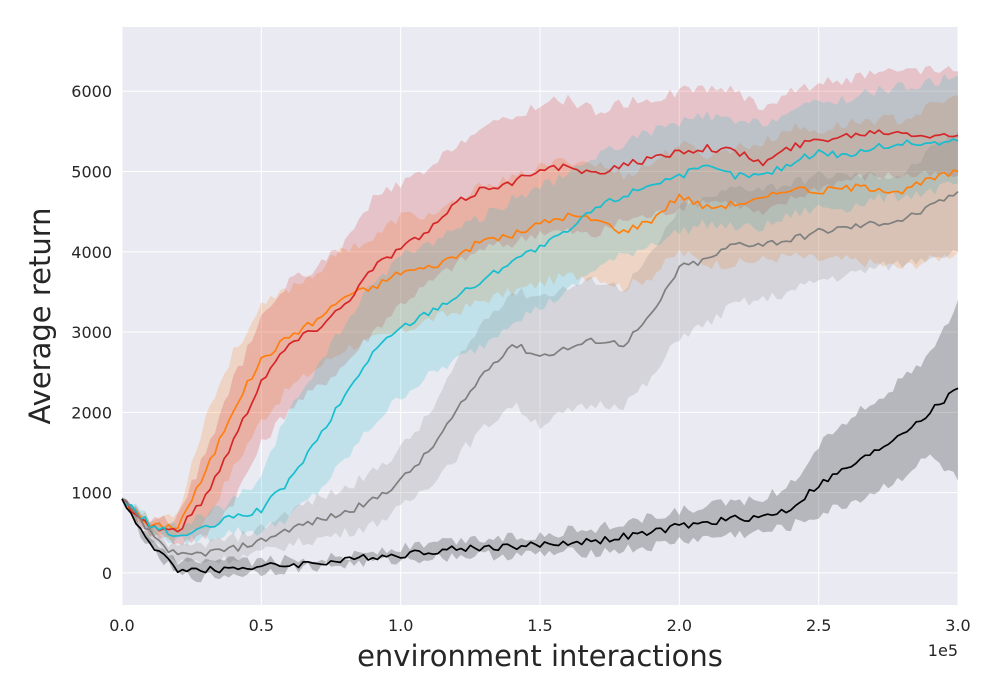 This screenshot has width=1000, height=700. Describe the element at coordinates (40, 316) in the screenshot. I see `y-axis-label: Average return` at that location.